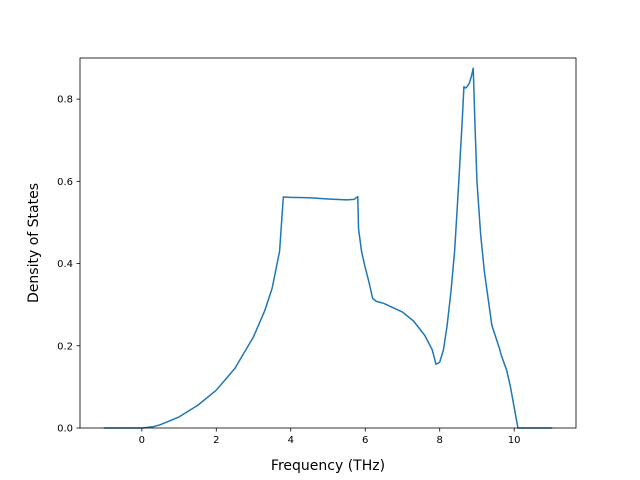 The image size is (640, 480). What do you see at coordinates (216, 440) in the screenshot?
I see `x-tick-label: 2` at bounding box center [216, 440].